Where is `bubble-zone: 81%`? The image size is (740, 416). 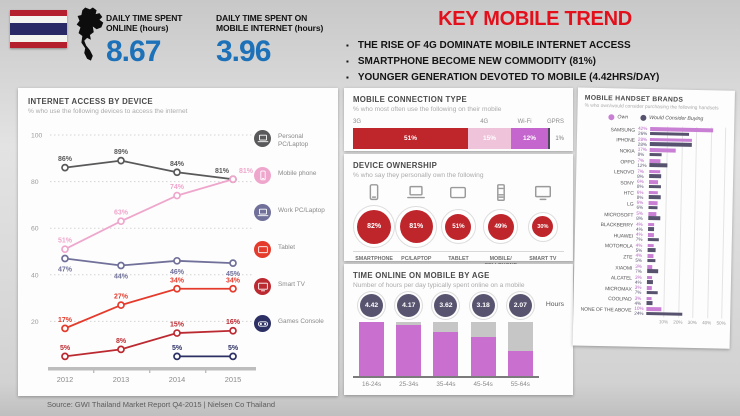
bubble-zone: 81% is located at coordinates (416, 226).